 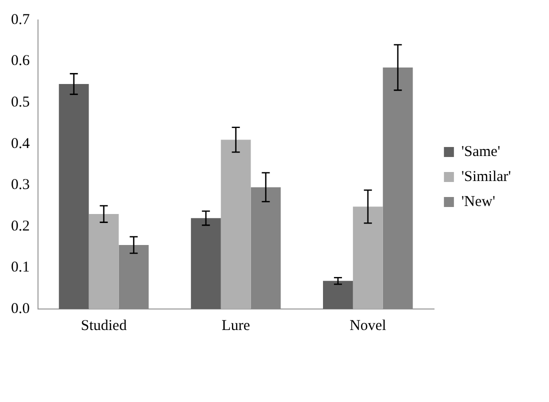 I want to click on x-tick-label: Studied, so click(x=104, y=326).